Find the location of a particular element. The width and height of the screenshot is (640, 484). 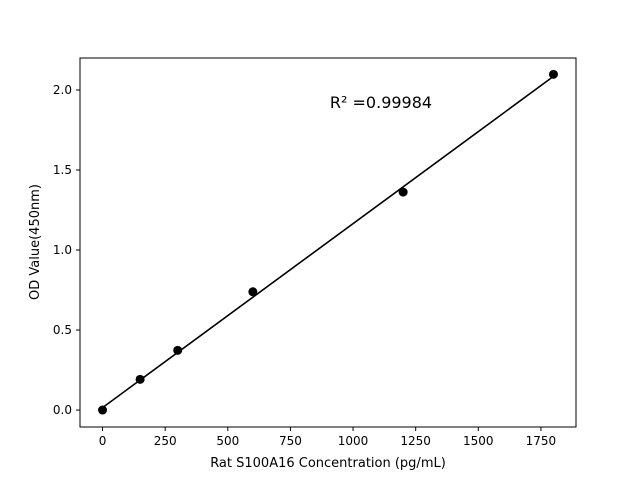

x-axis-label: Rat S100A16 Concentration (pg/mL) is located at coordinates (328, 463).